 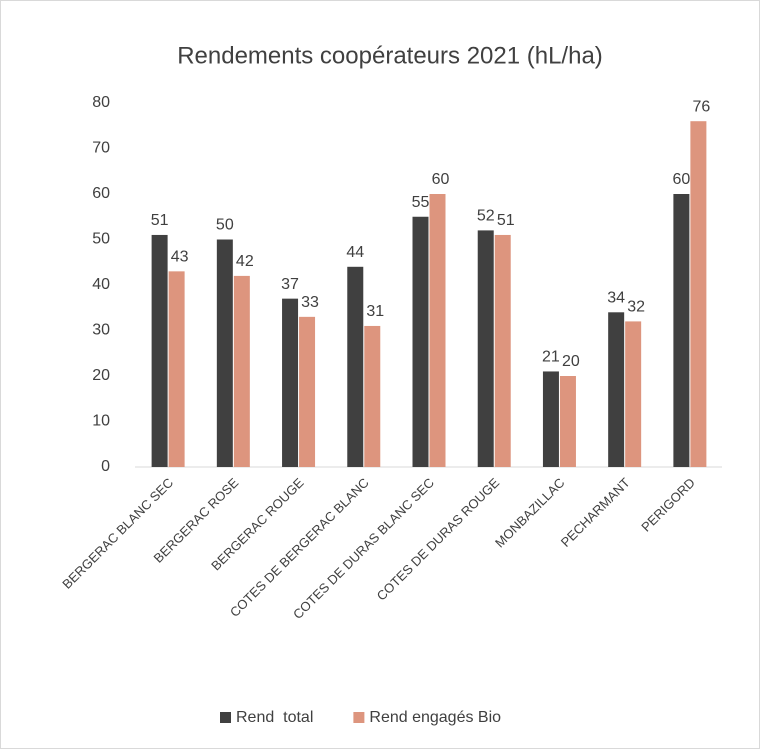 What do you see at coordinates (101, 148) in the screenshot?
I see `y-tick-label: 70` at bounding box center [101, 148].